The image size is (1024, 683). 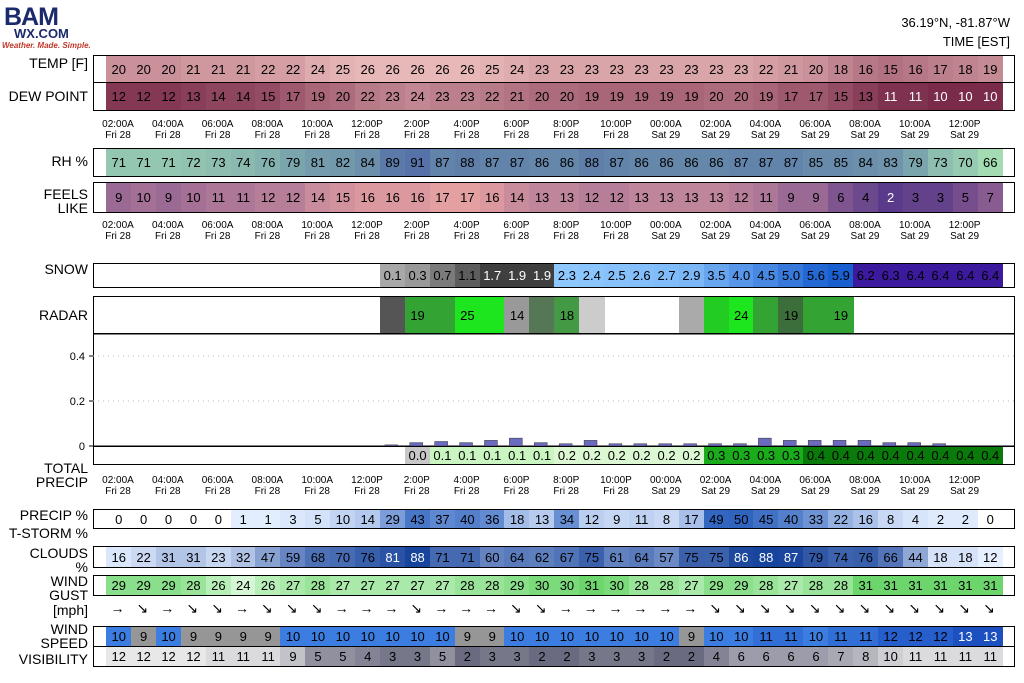 I want to click on rh-cell: 73, so click(x=940, y=162).